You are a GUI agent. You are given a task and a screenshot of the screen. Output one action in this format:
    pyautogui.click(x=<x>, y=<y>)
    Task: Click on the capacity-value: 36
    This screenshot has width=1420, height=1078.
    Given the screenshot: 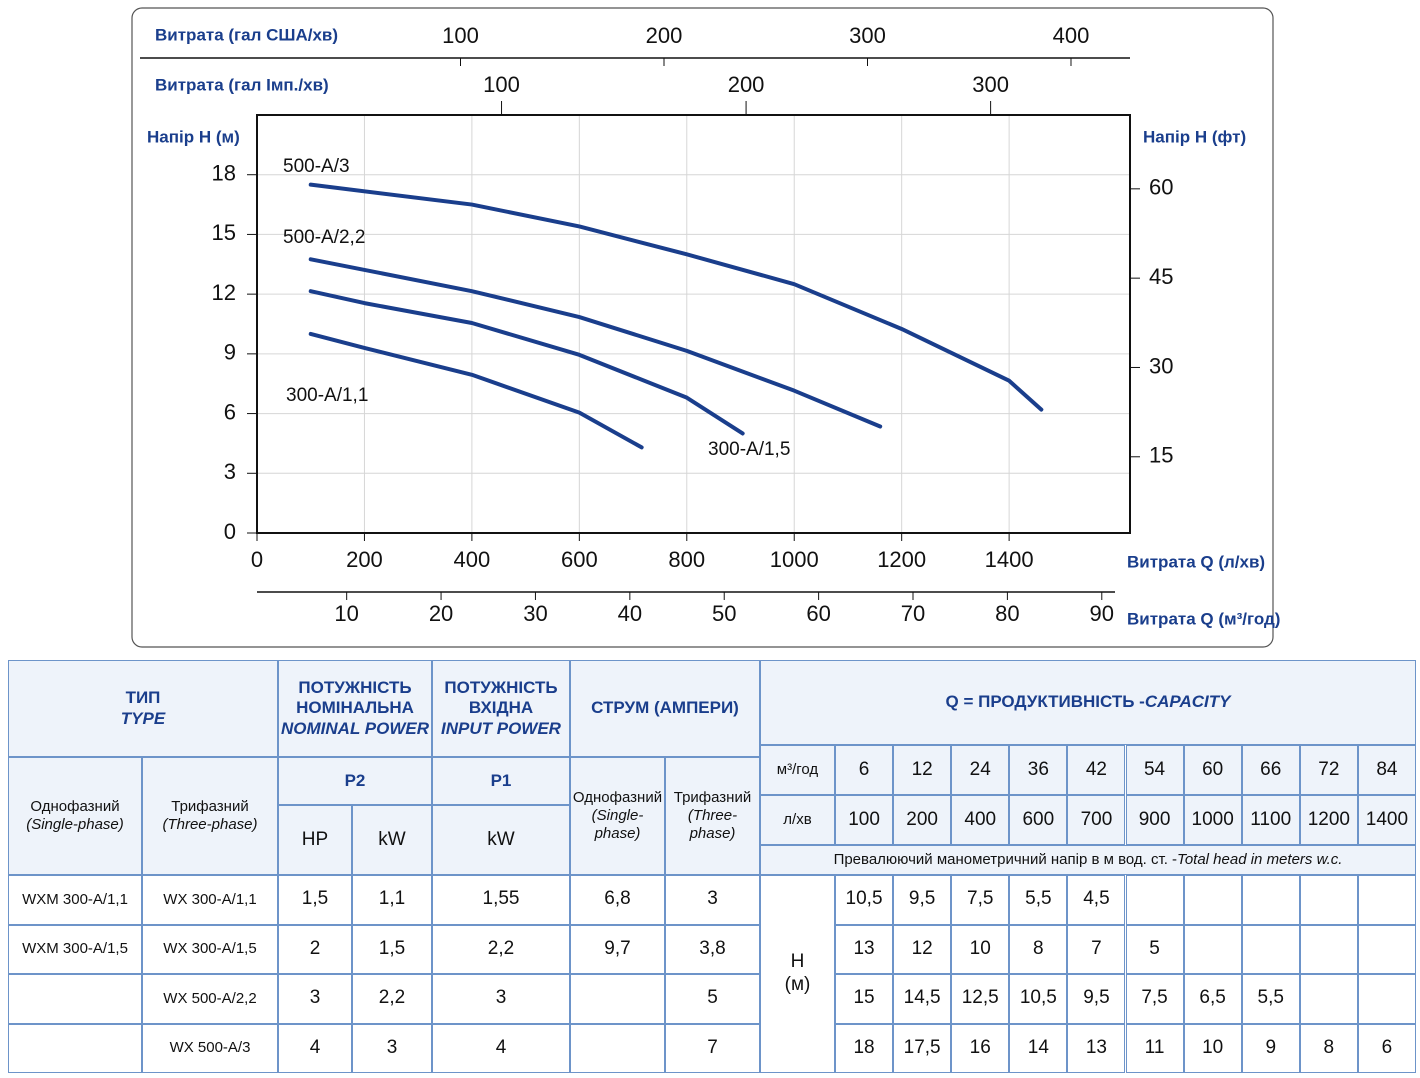 What is the action you would take?
    pyautogui.click(x=1038, y=769)
    